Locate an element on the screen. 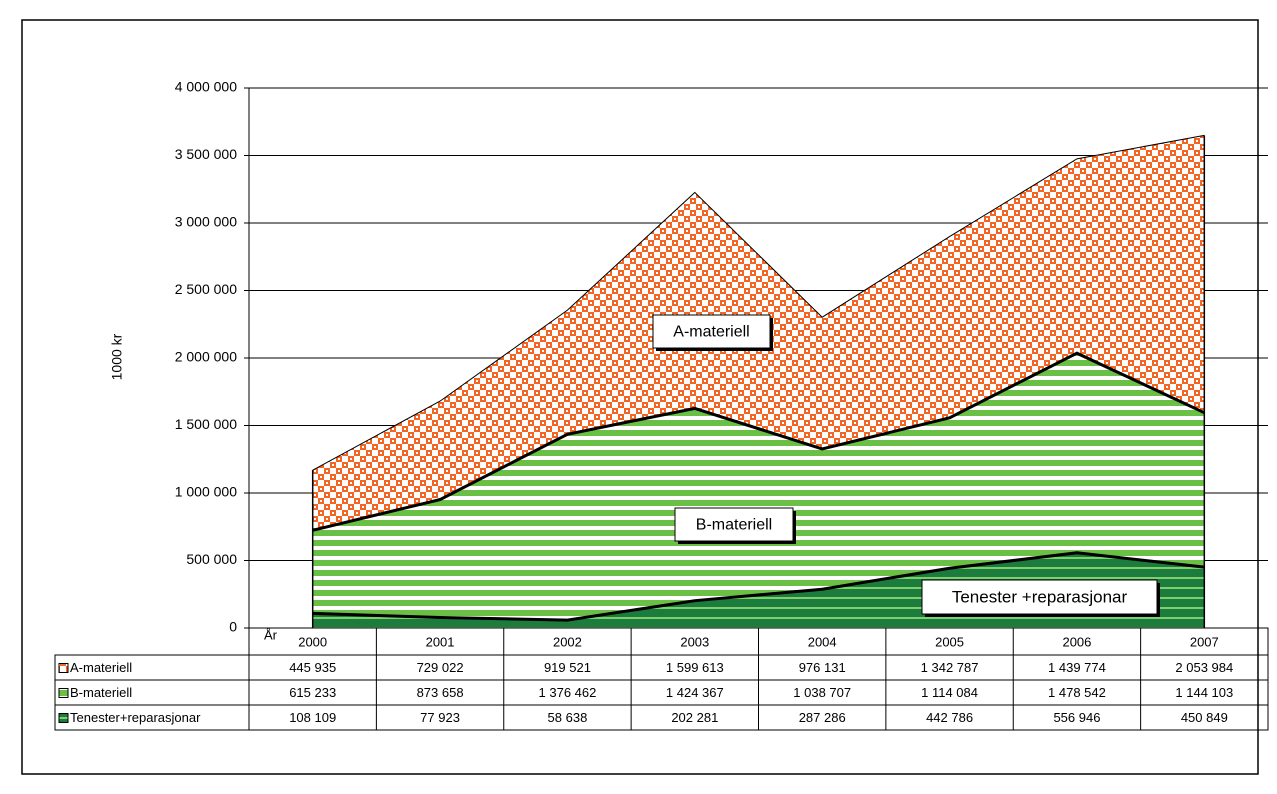  x-tick-label: 2006 is located at coordinates (1076, 641).